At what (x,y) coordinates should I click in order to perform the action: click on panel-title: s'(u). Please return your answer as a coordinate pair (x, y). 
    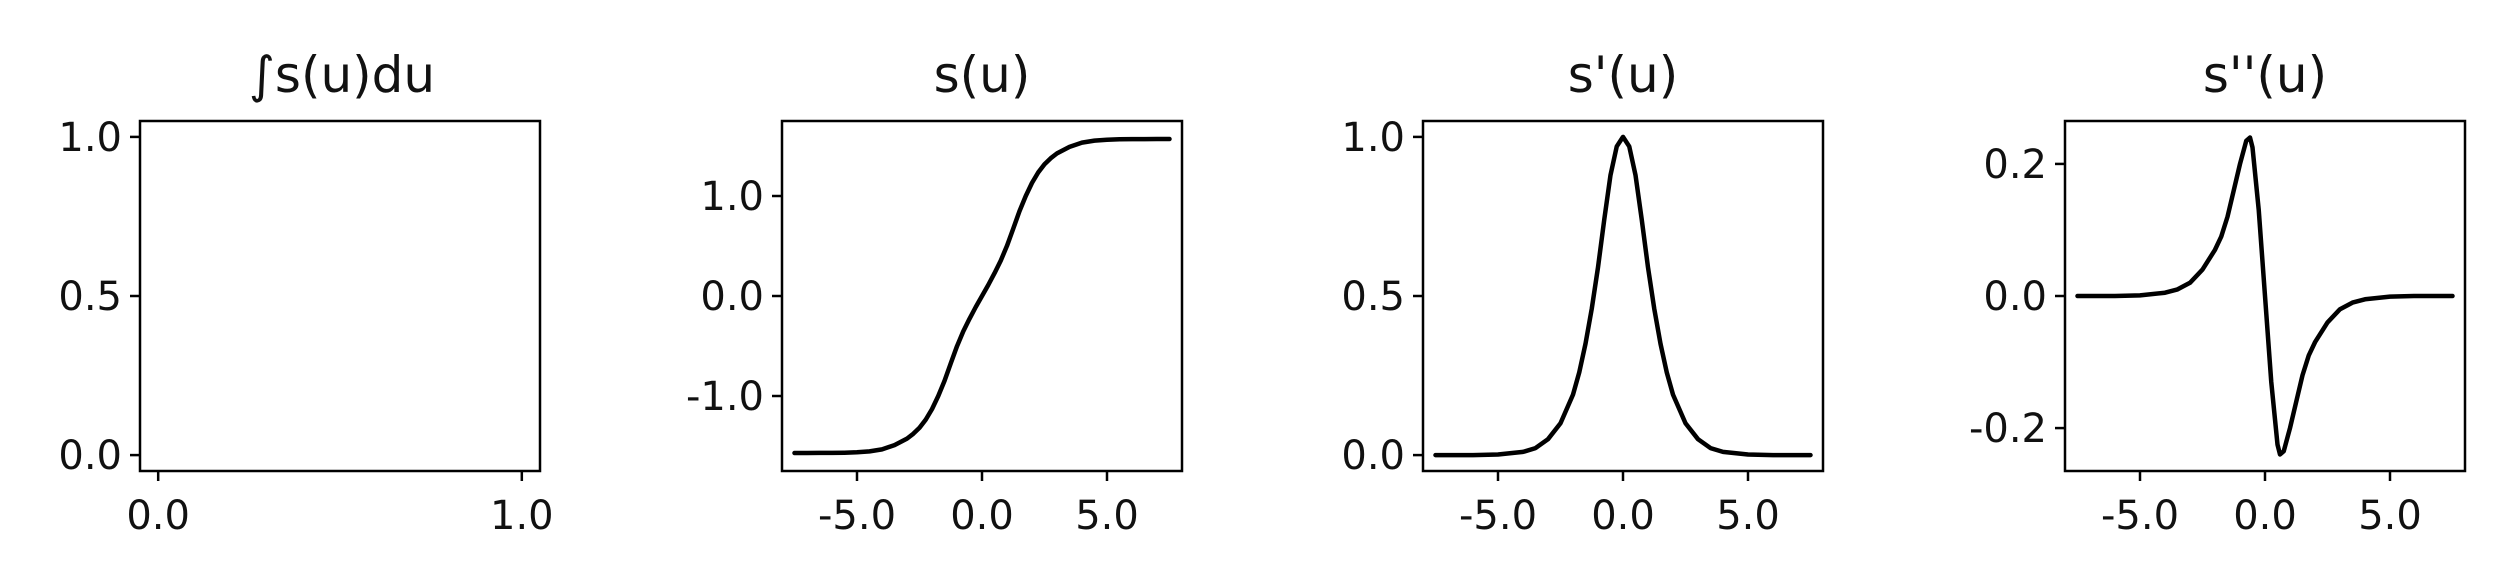
    Looking at the image, I should click on (1623, 75).